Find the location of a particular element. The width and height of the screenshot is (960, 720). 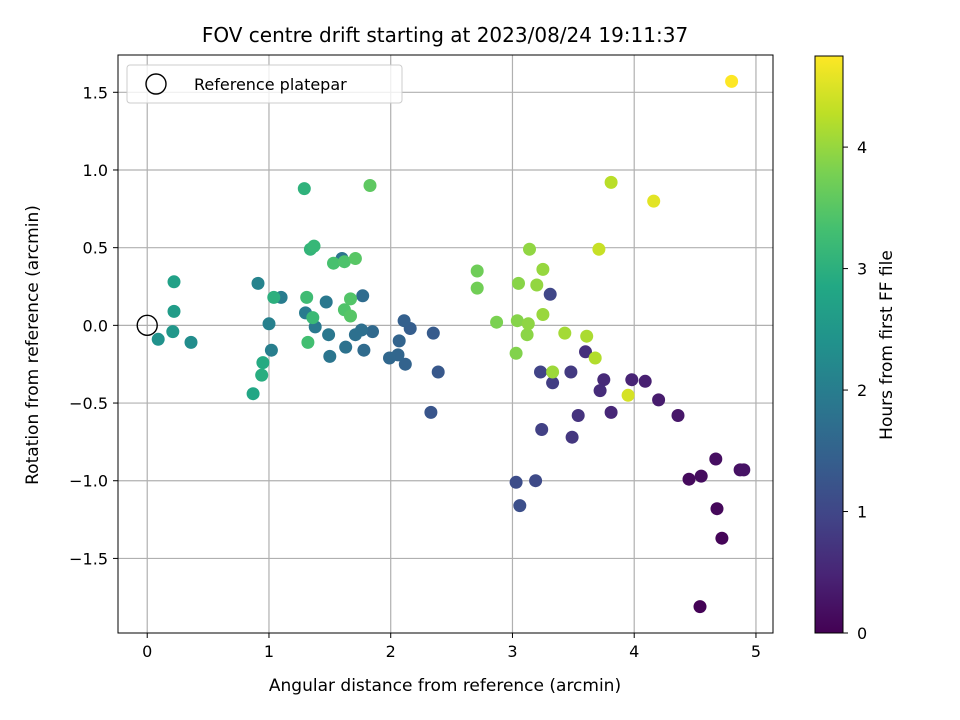

colorbar-tick-label: 2 is located at coordinates (862, 390).